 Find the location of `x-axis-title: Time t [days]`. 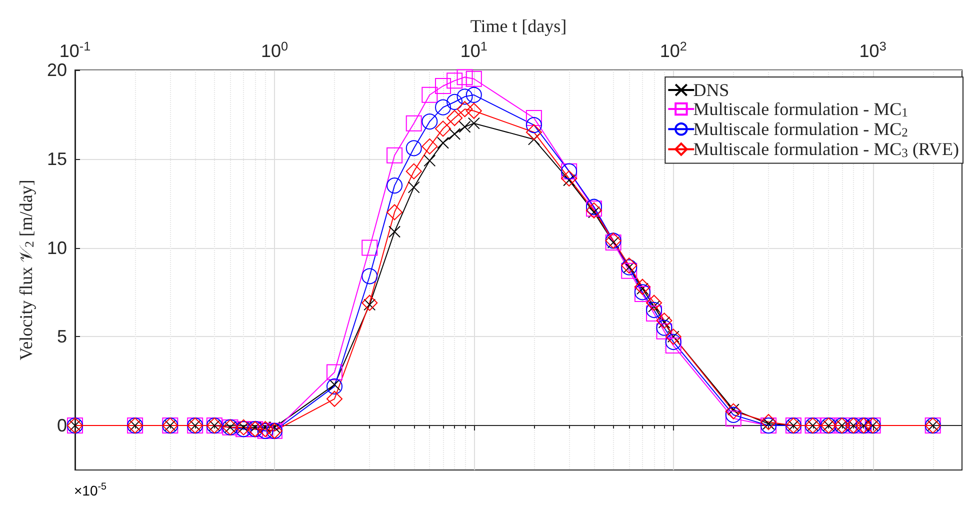

x-axis-title: Time t [days] is located at coordinates (518, 26).